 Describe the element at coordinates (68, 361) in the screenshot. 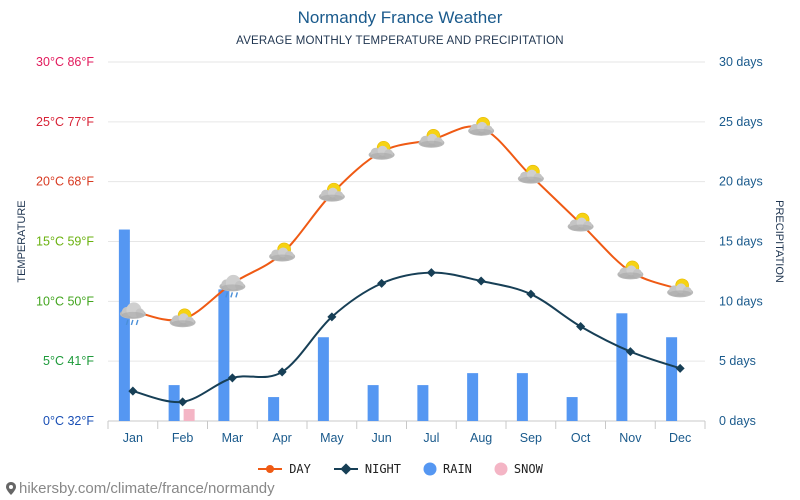

I see `y-left-tick-label: 5°C 41°F` at that location.